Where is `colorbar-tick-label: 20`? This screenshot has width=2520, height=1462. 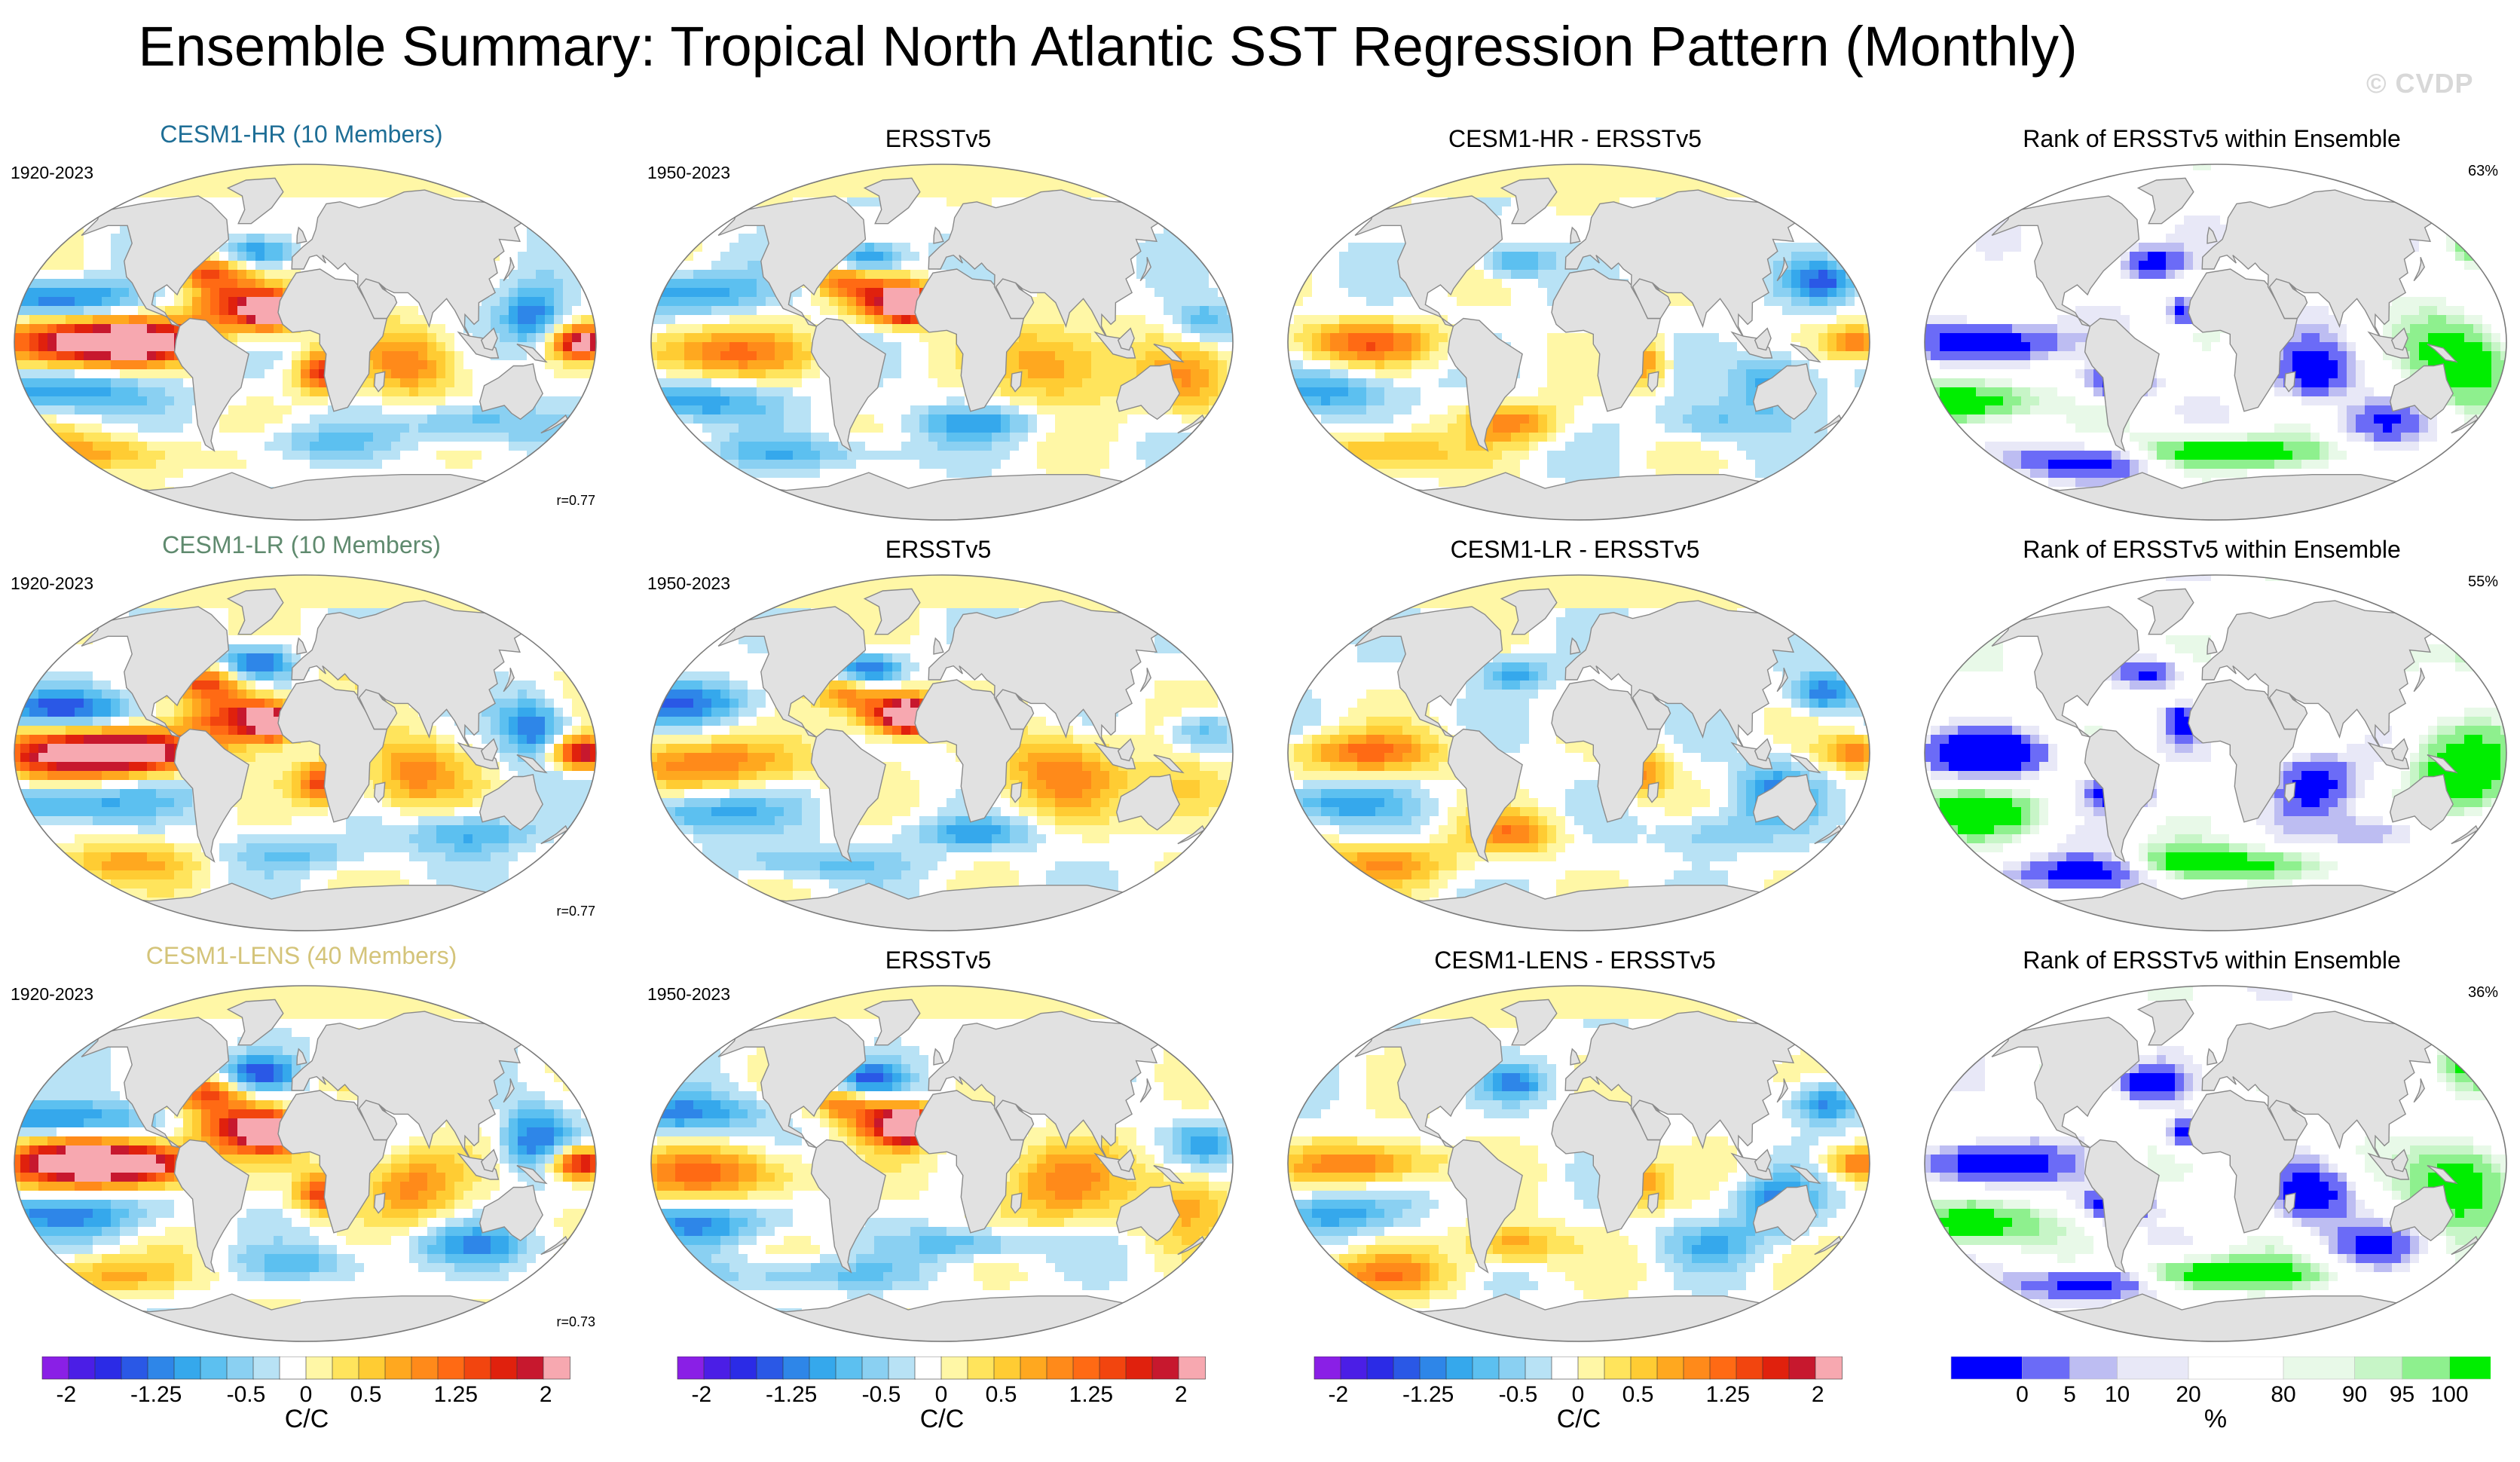
colorbar-tick-label: 20 is located at coordinates (2188, 1394).